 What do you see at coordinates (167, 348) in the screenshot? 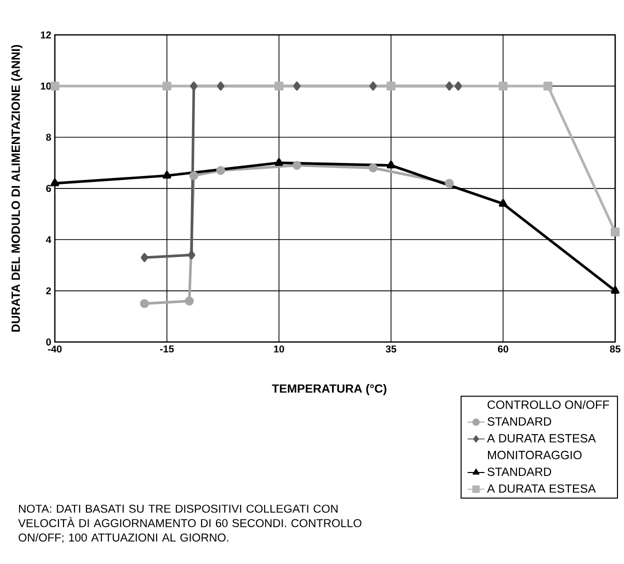
I see `x-tick-label: -15` at bounding box center [167, 348].